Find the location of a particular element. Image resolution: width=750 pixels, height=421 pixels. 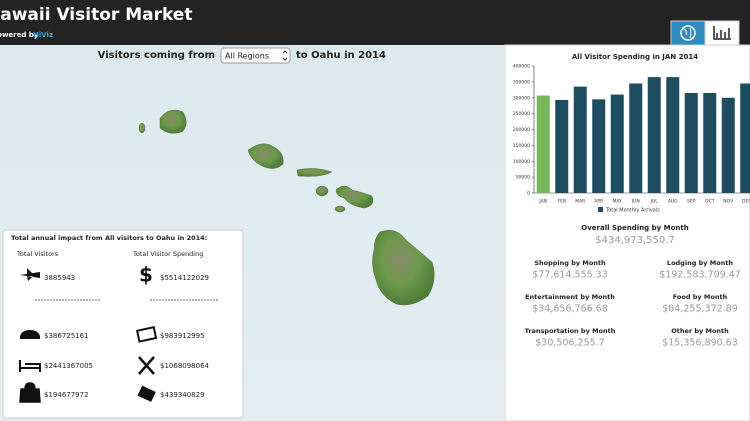

column-label: Total Visitors is located at coordinates (37, 254).